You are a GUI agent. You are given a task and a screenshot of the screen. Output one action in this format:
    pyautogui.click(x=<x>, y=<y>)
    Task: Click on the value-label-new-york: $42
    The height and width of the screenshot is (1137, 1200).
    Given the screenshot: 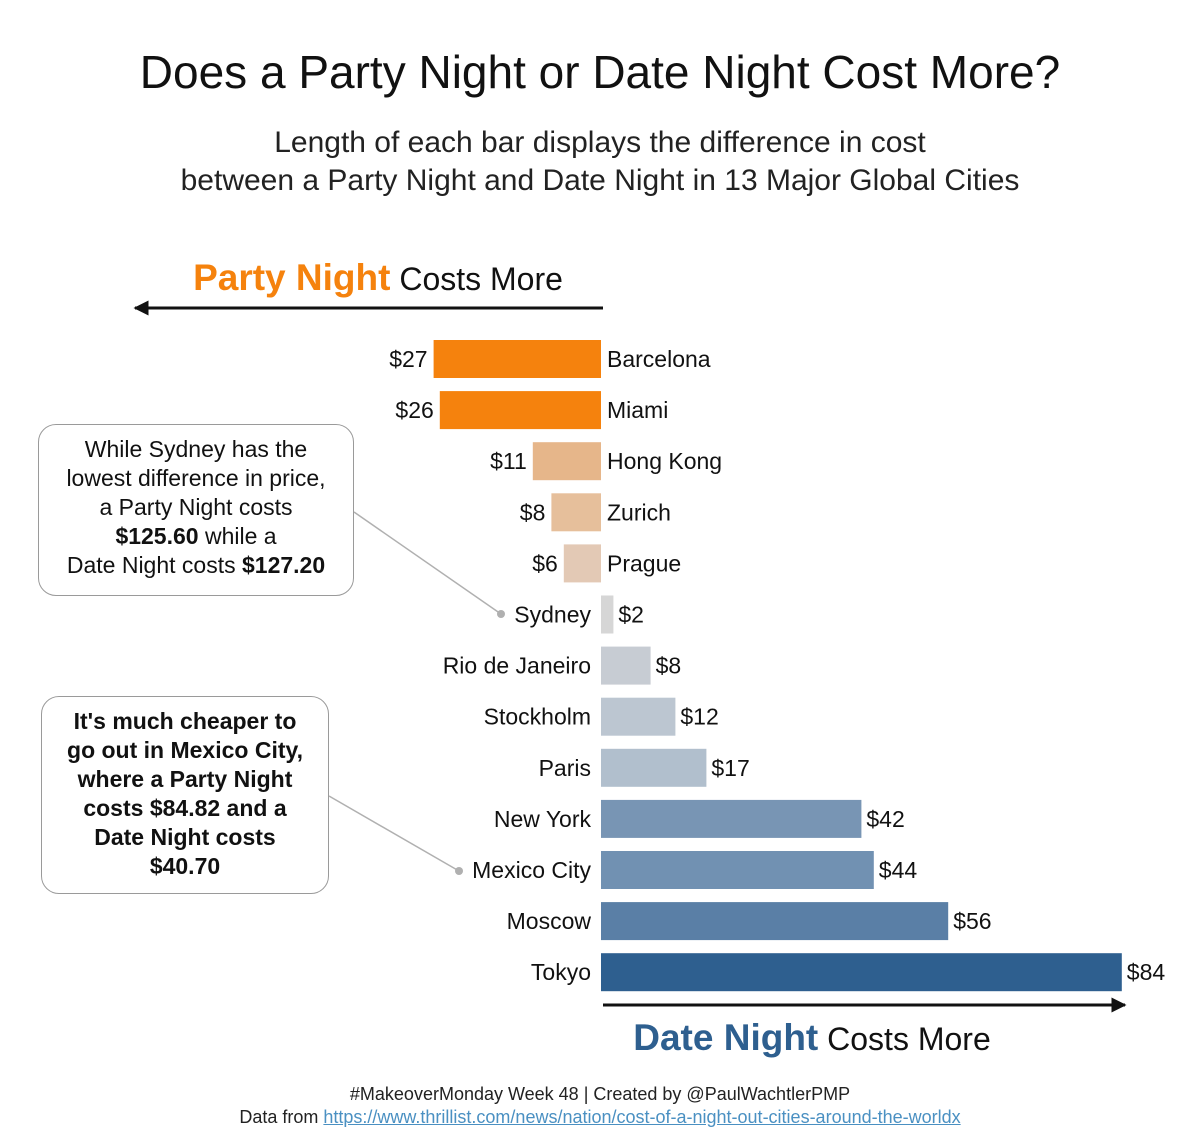 What is the action you would take?
    pyautogui.click(x=885, y=819)
    